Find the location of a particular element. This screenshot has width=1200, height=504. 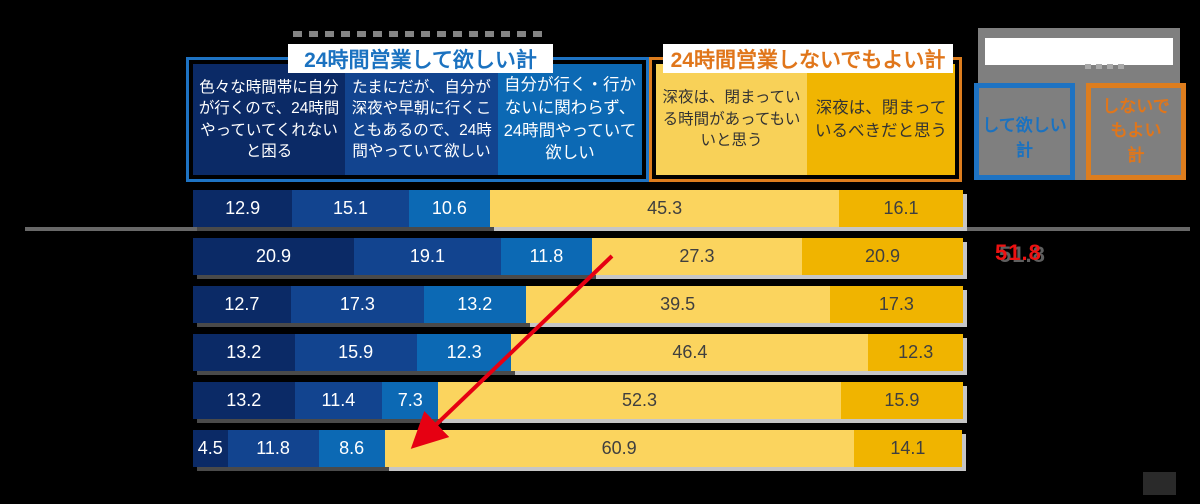

bar-segment-r1-s1: 12.9 is located at coordinates (243, 208).